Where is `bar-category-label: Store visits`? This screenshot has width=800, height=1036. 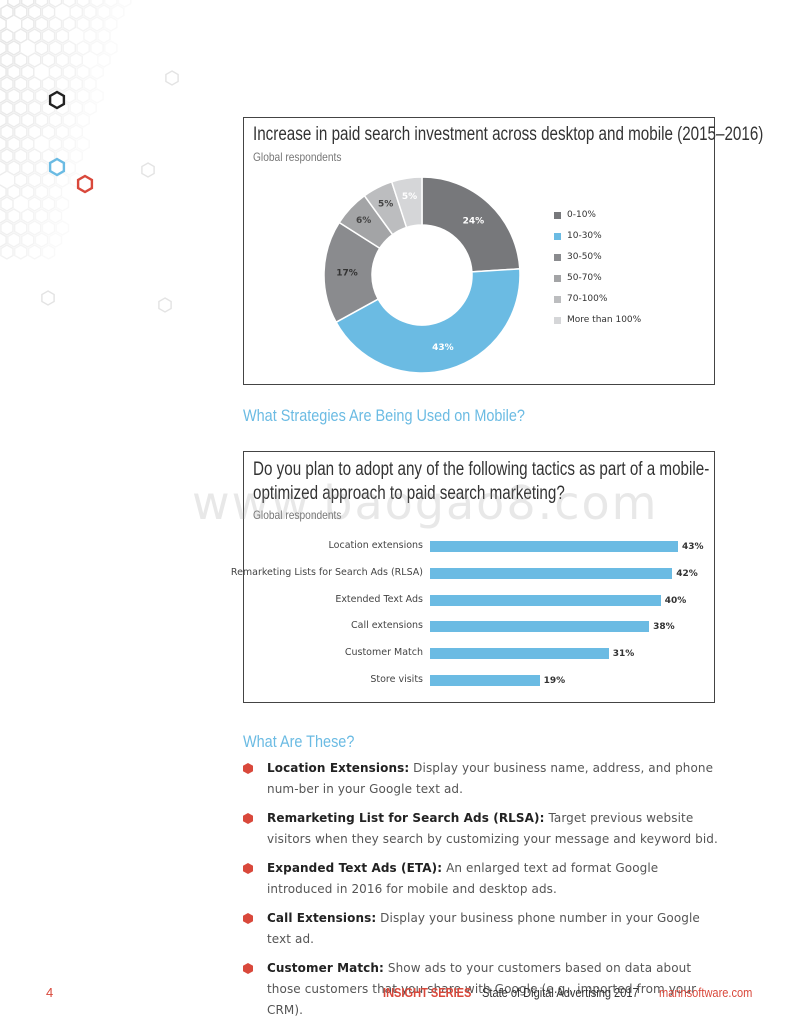
bar-category-label: Store visits is located at coordinates (396, 679).